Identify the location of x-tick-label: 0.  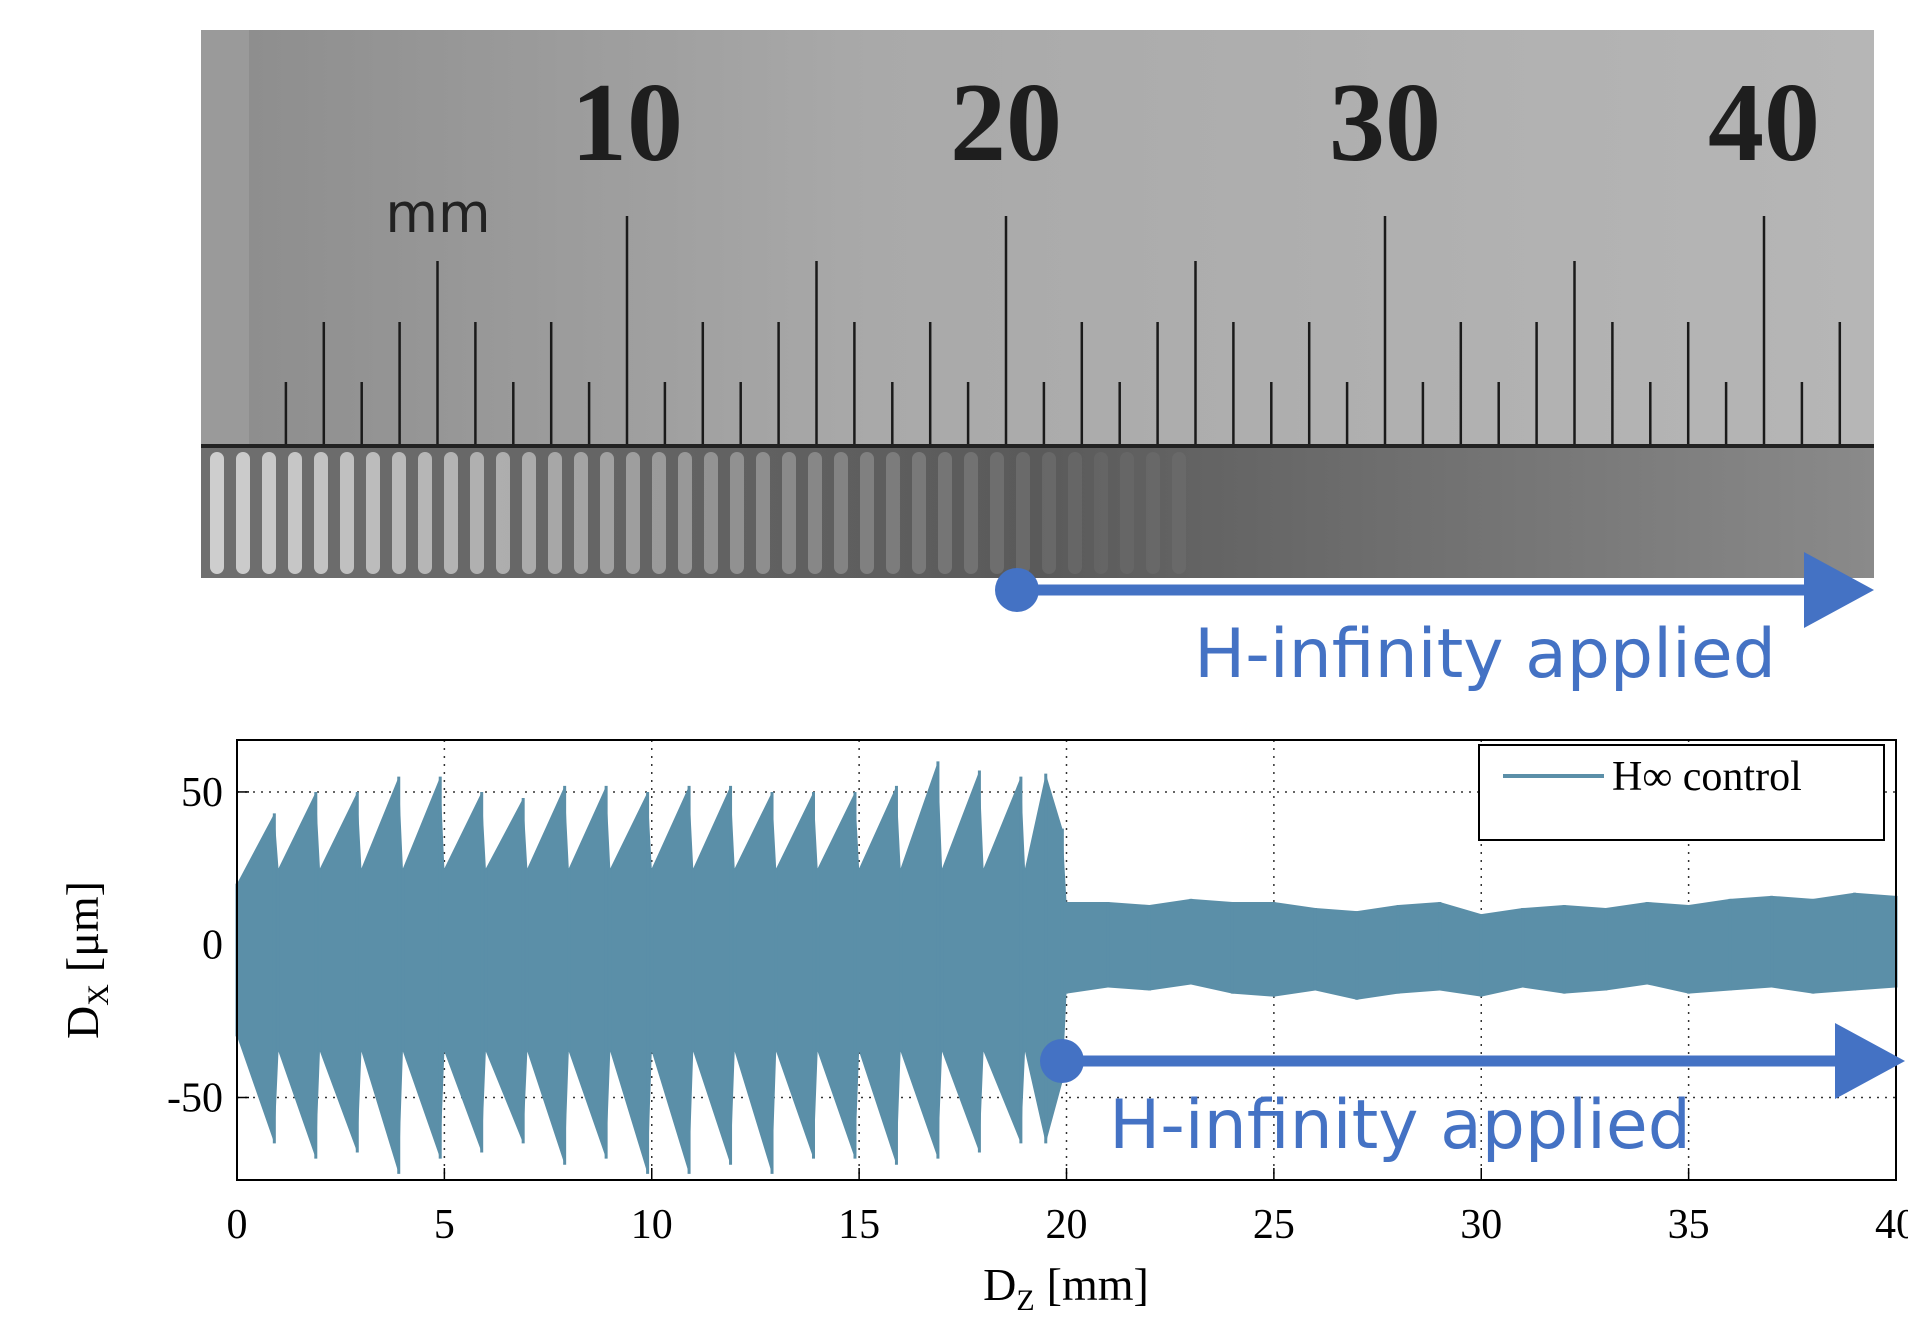
(237, 1225).